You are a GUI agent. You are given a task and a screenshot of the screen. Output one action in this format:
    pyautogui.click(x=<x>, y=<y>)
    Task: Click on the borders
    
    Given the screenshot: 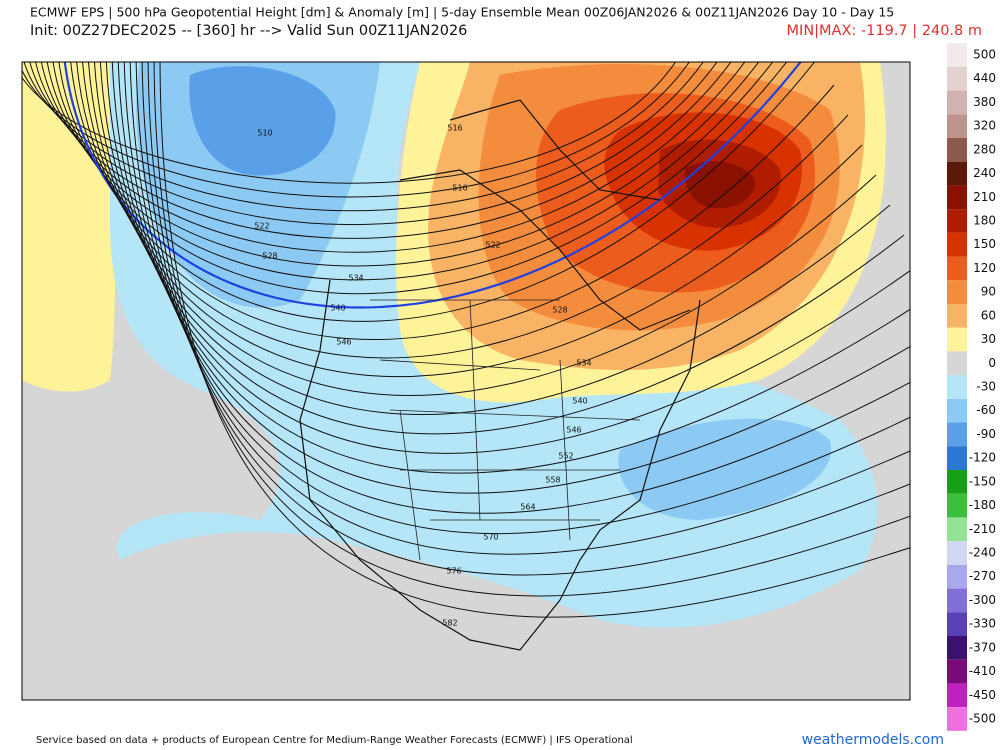 What is the action you would take?
    pyautogui.click(x=505, y=430)
    